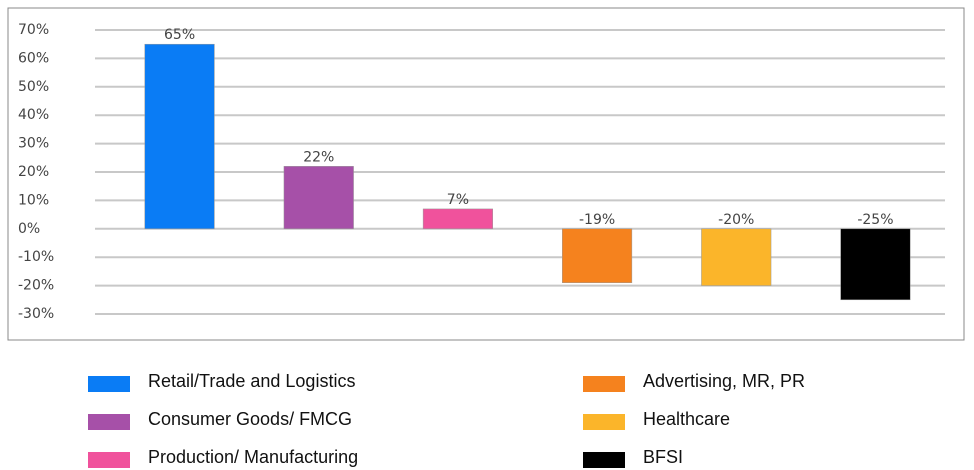  Describe the element at coordinates (686, 419) in the screenshot. I see `legend-label: Healthcare` at that location.